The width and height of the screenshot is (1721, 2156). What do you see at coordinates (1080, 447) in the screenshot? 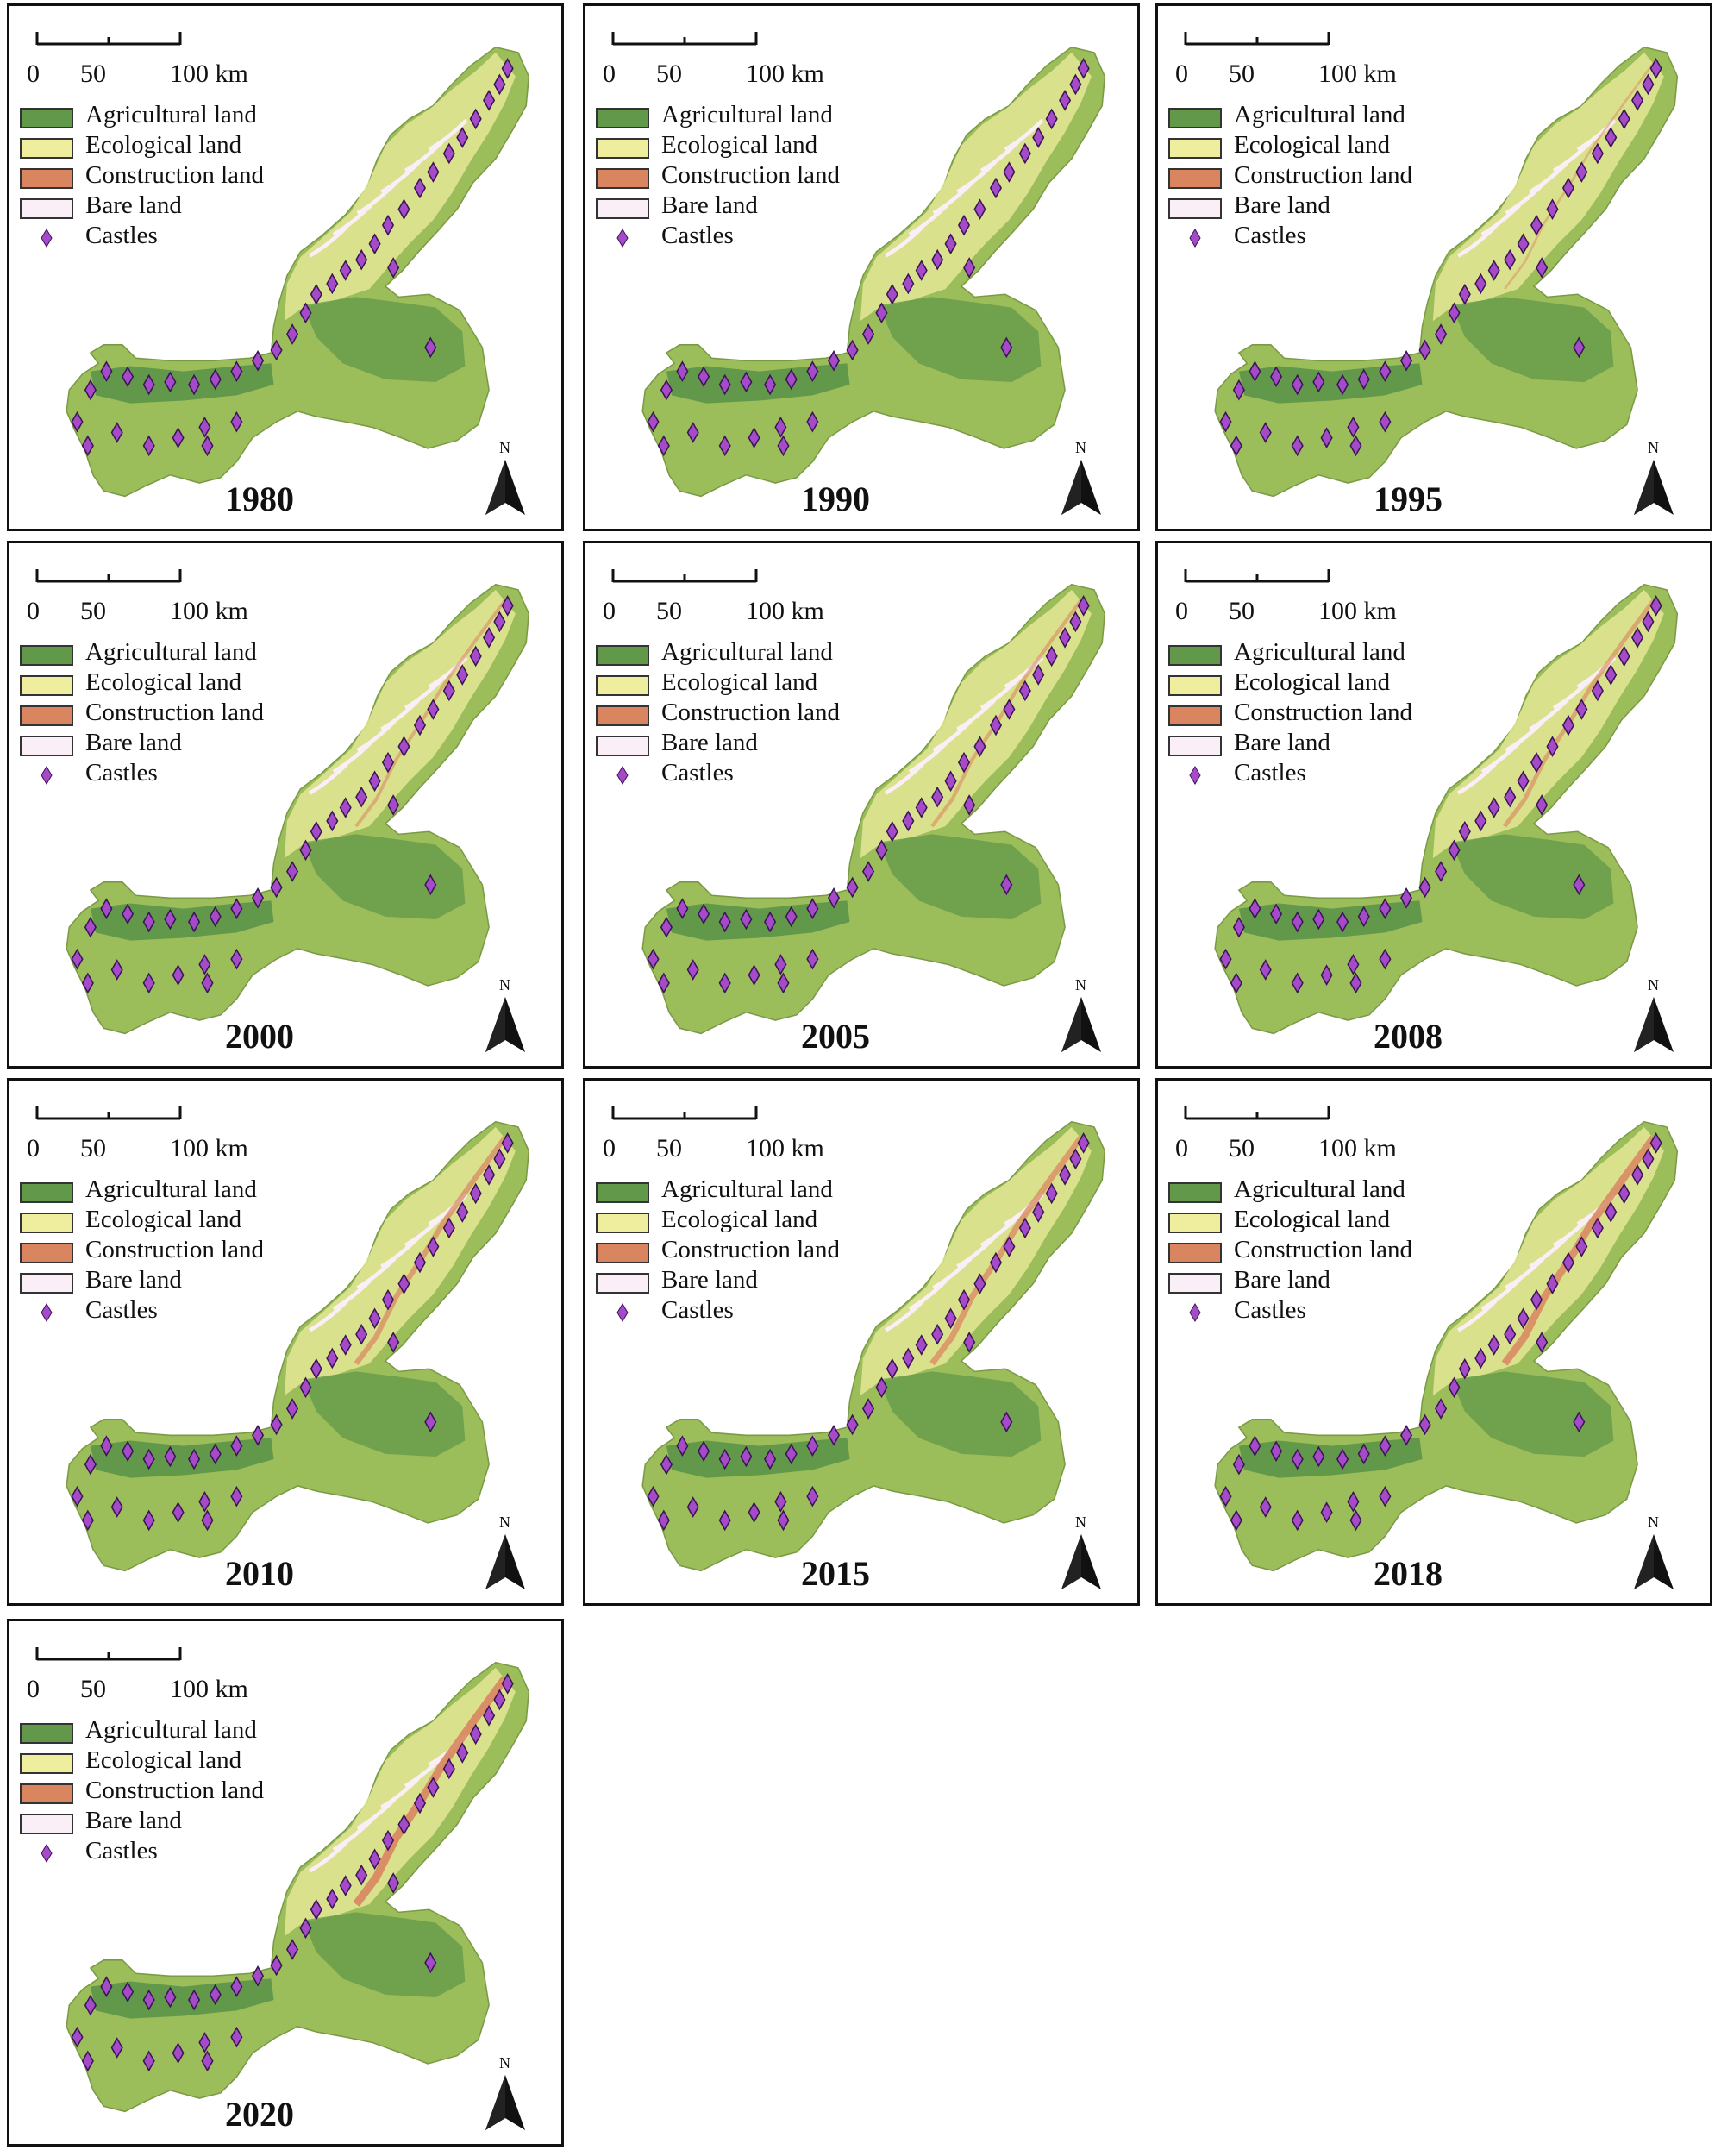
I see `north-label: N` at bounding box center [1080, 447].